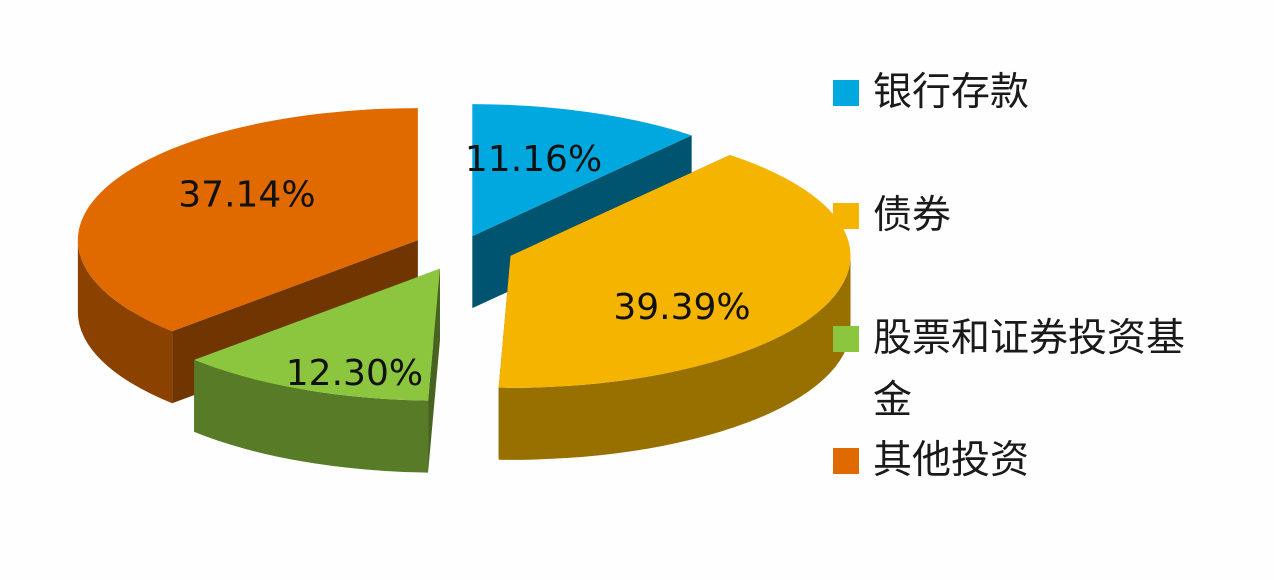 Image resolution: width=1274 pixels, height=580 pixels. What do you see at coordinates (951, 460) in the screenshot?
I see `legend-label: 其他投资` at bounding box center [951, 460].